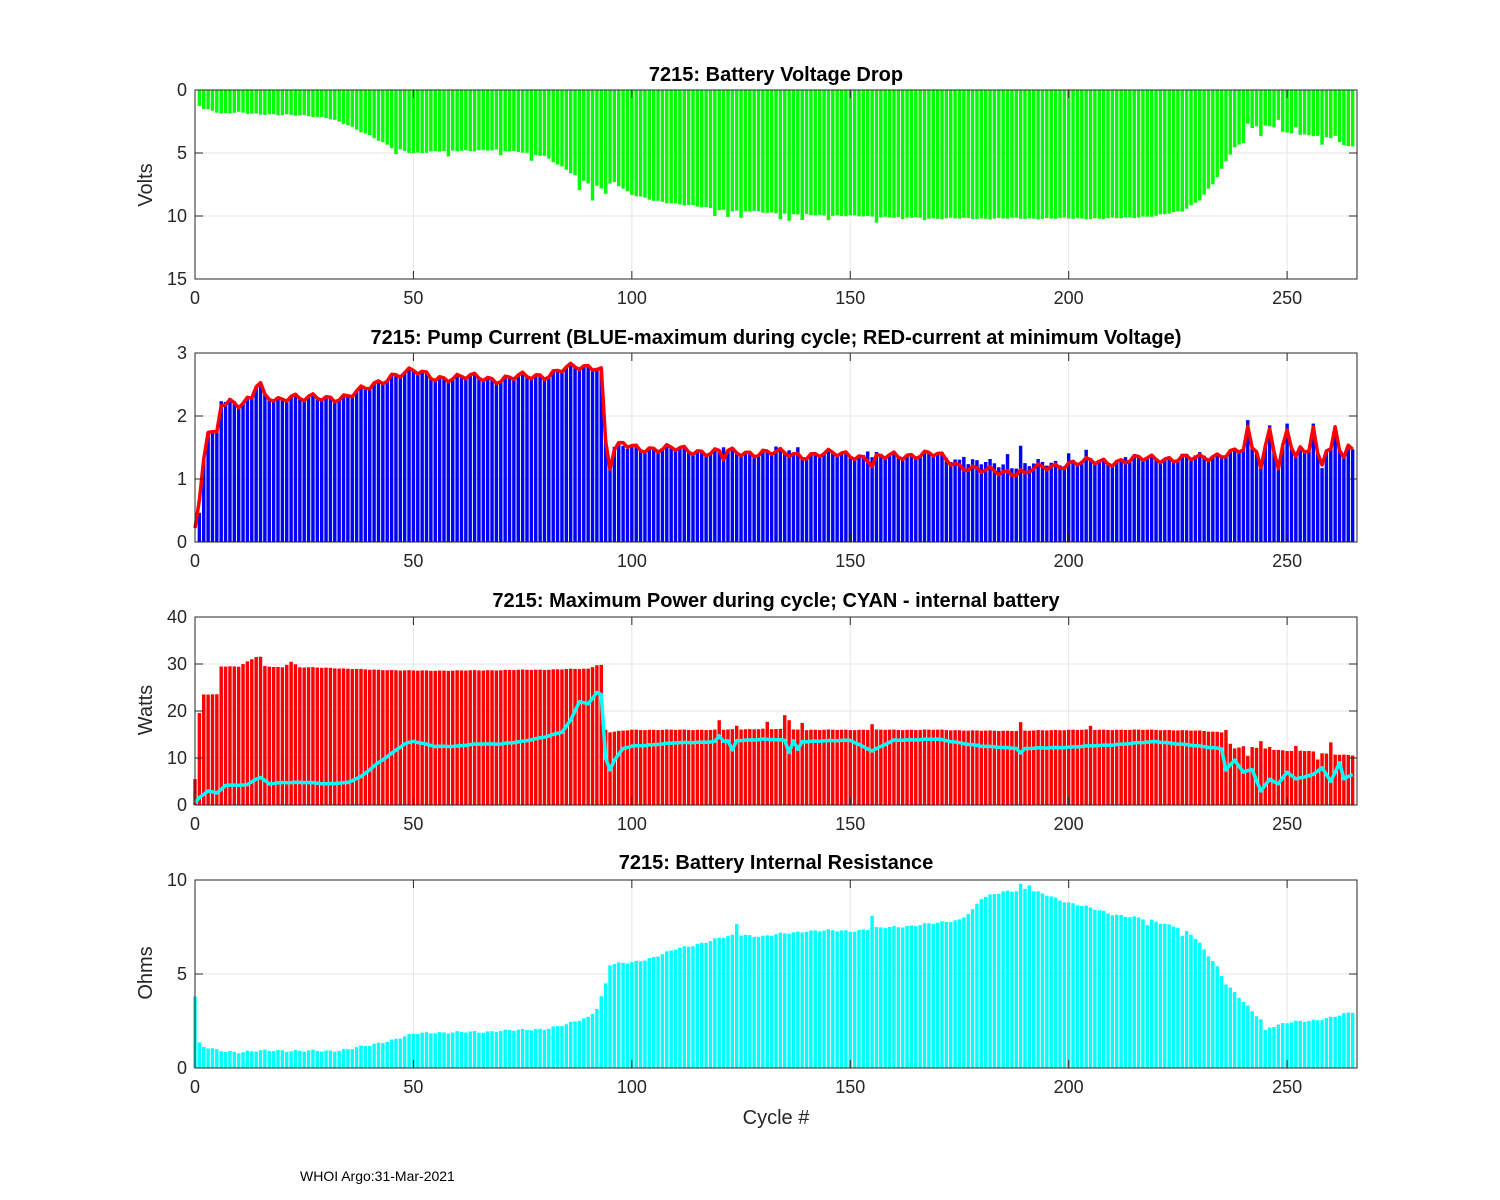 The width and height of the screenshot is (1500, 1200). I want to click on voltage-x-tick-label: 200, so click(1069, 298).